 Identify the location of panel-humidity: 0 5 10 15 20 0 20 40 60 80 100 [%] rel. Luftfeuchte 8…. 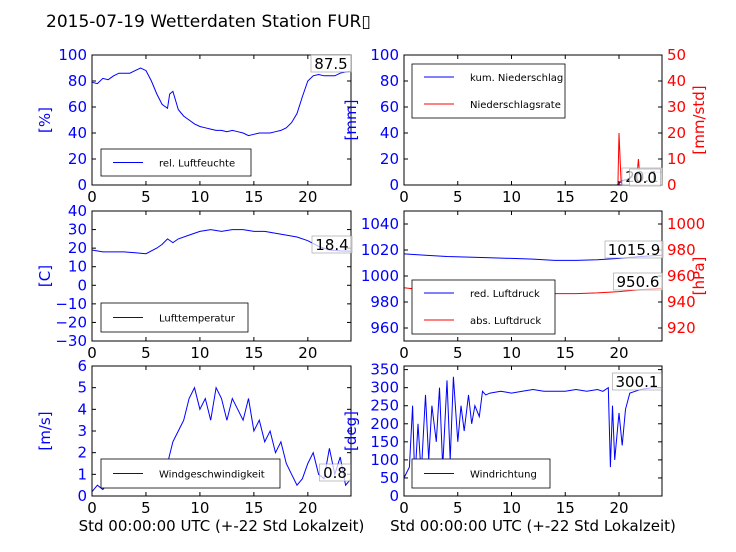
(194, 126).